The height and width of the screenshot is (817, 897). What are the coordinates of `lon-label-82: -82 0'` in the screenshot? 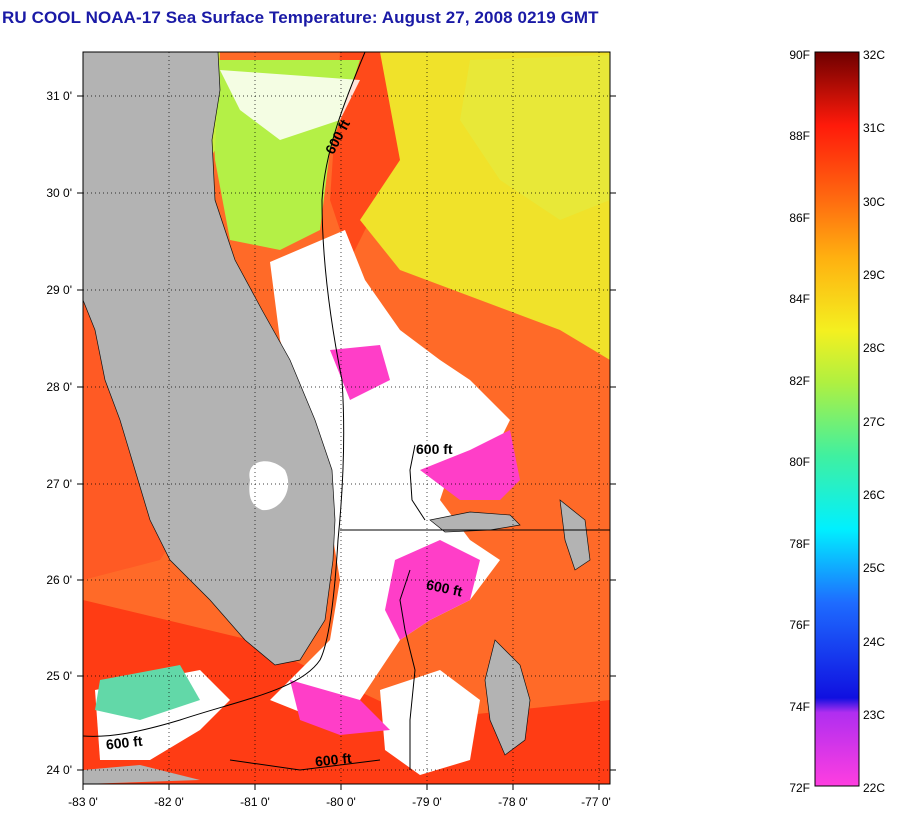 It's located at (169, 802).